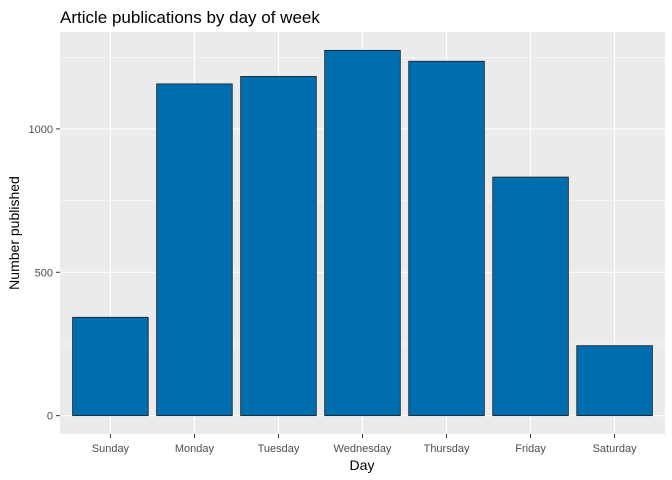 This screenshot has width=672, height=480. Describe the element at coordinates (50, 417) in the screenshot. I see `y-tick-label: 0` at that location.